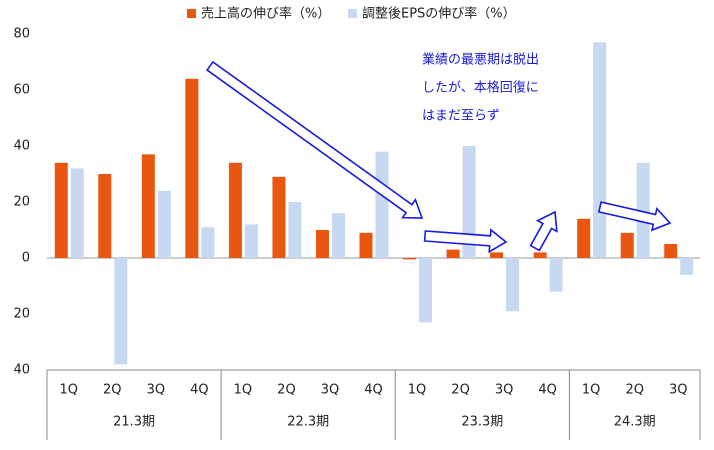 The image size is (714, 450). Describe the element at coordinates (26, 258) in the screenshot. I see `y-tick-label: 0` at that location.